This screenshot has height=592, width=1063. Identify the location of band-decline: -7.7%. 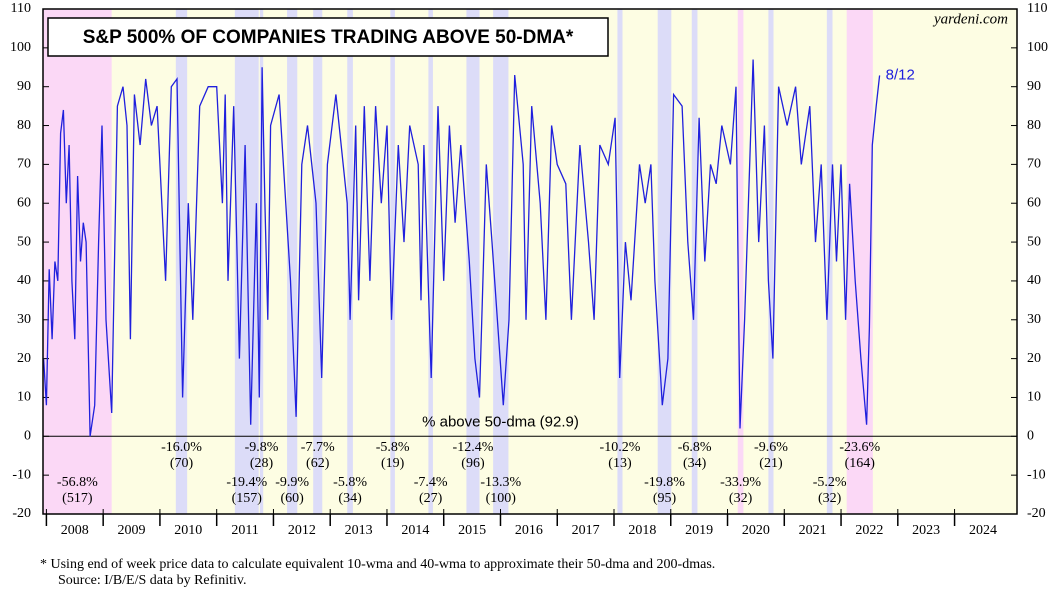
(318, 447).